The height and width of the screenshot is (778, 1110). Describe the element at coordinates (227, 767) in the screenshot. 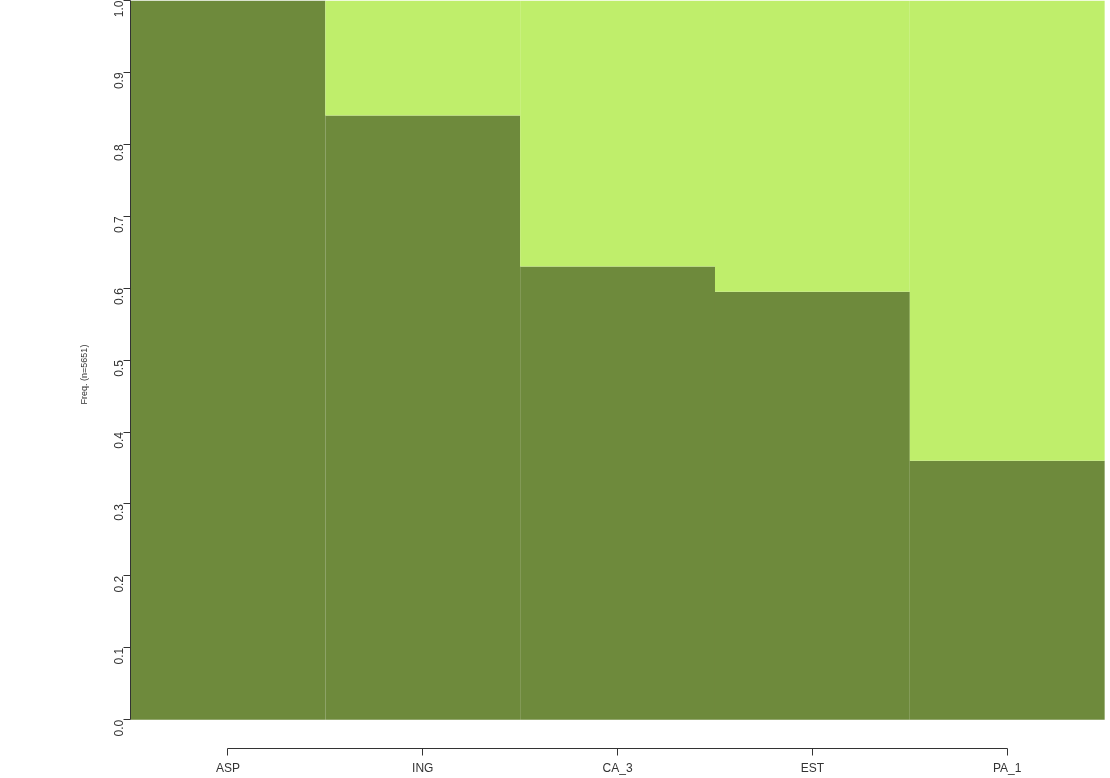

I see `x-tick-label: ASP` at that location.